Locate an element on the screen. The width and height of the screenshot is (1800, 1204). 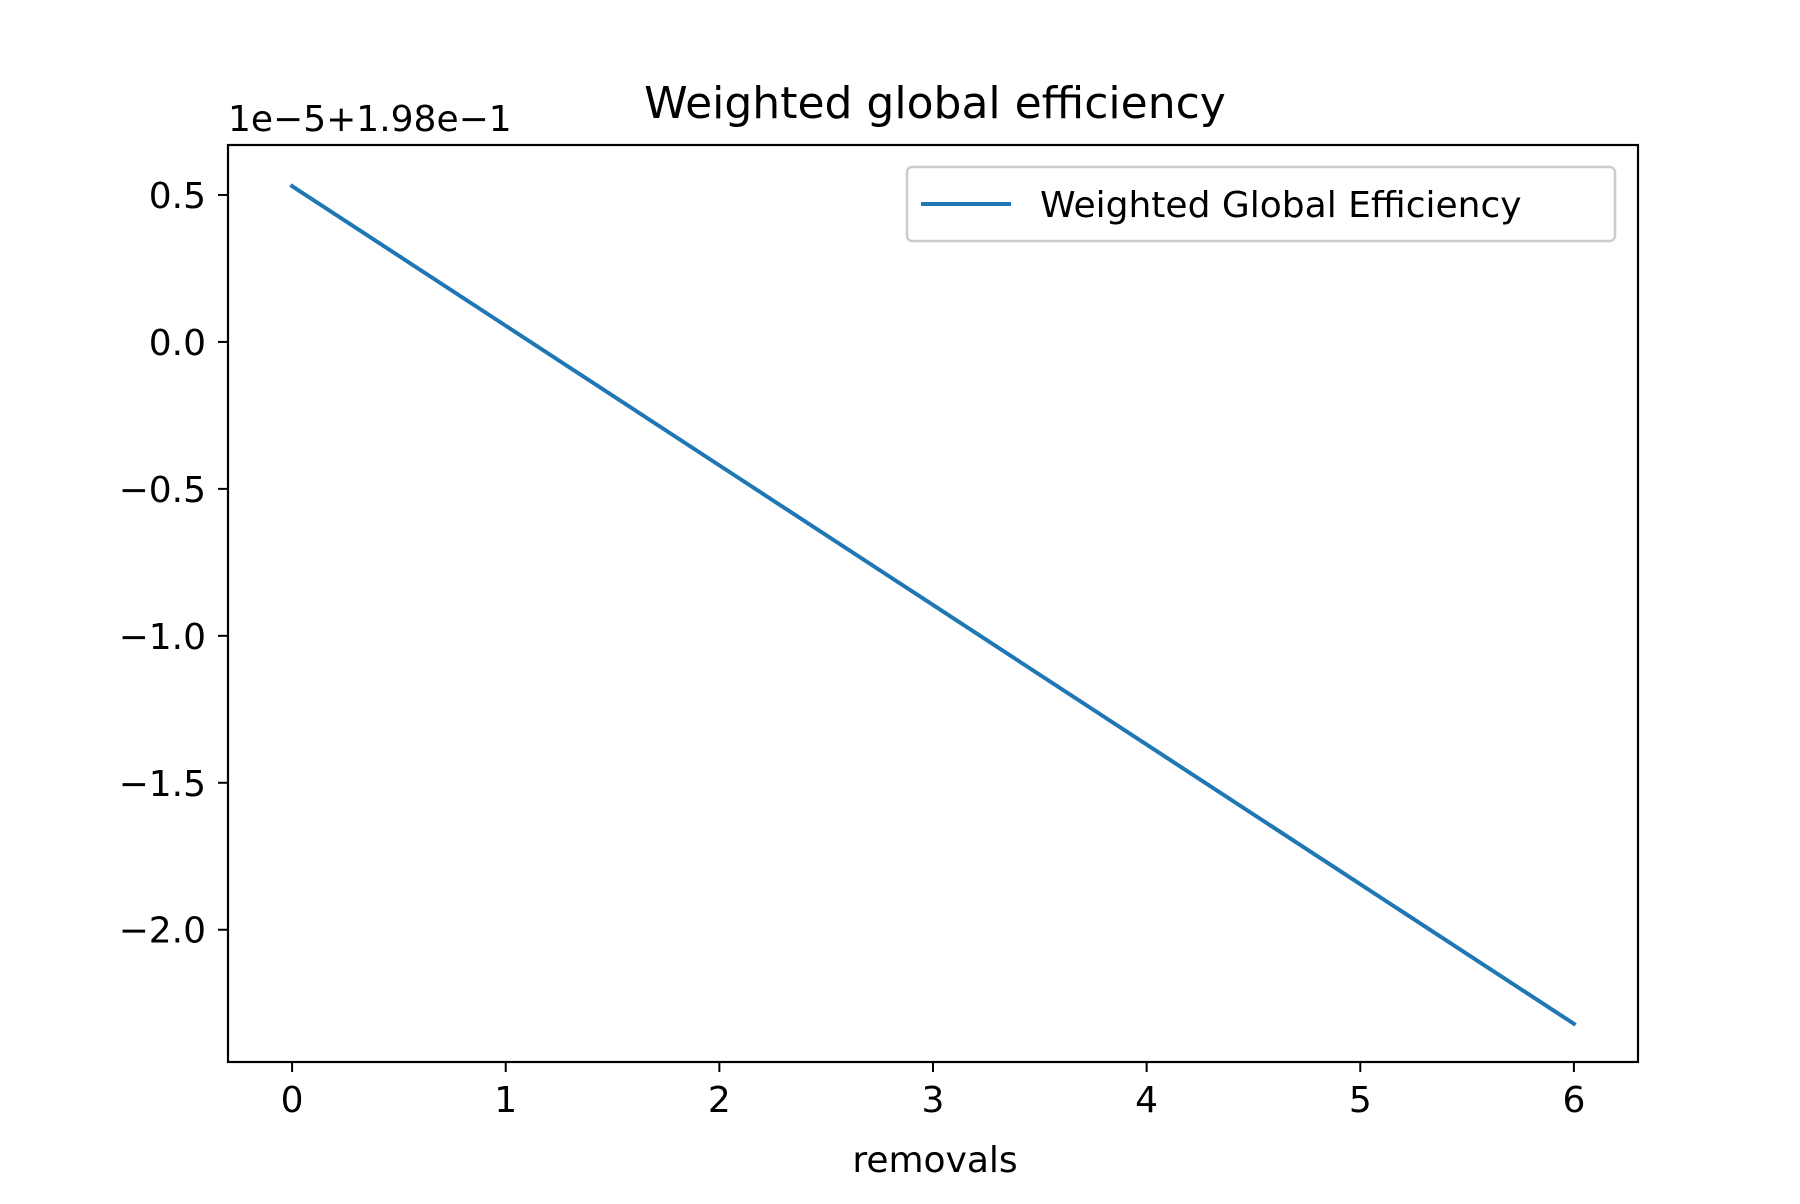
chart-title: Weighted global efficiency is located at coordinates (935, 103).